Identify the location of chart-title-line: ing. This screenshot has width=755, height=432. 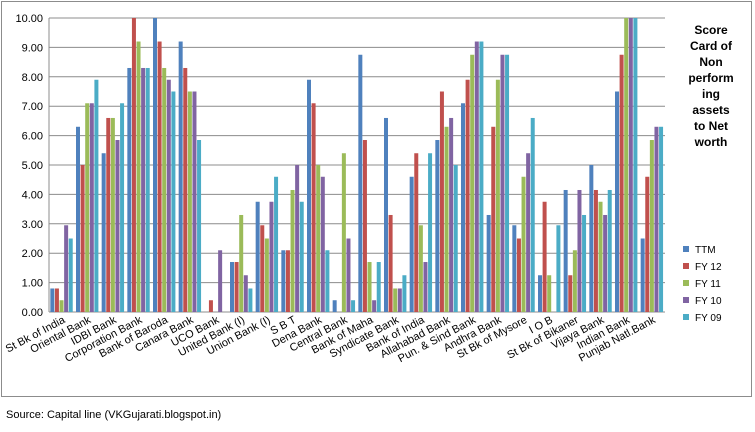
(711, 94).